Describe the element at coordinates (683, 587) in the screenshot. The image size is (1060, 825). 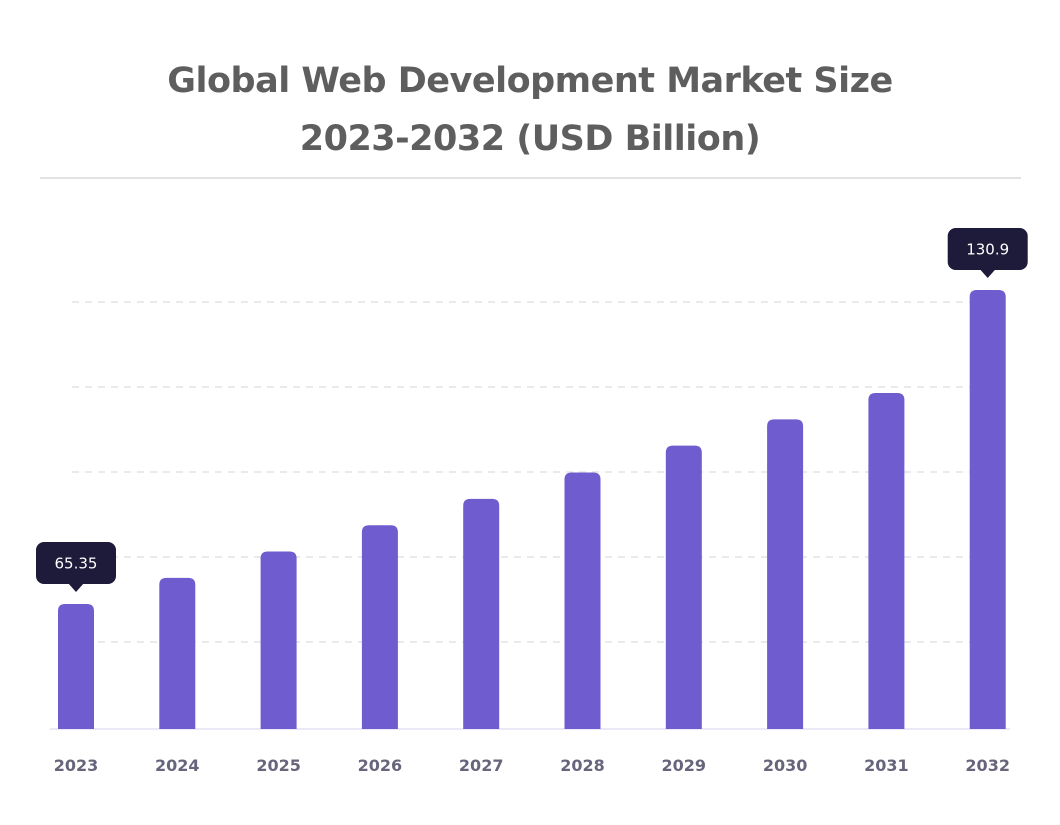
I see `bar-2029` at that location.